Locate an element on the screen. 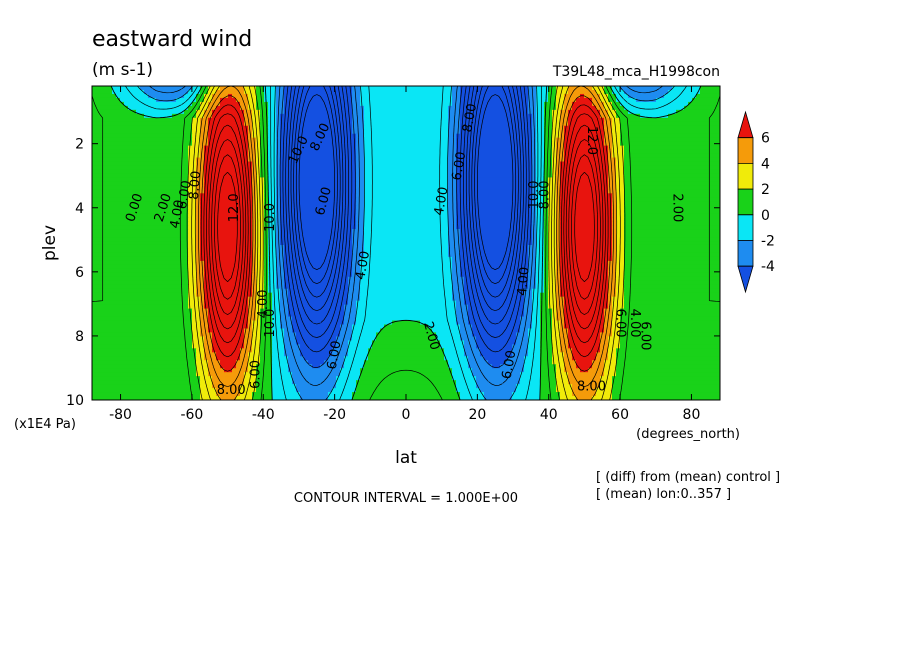 This screenshot has height=654, width=904. y-tick-label: 2 is located at coordinates (79, 145).